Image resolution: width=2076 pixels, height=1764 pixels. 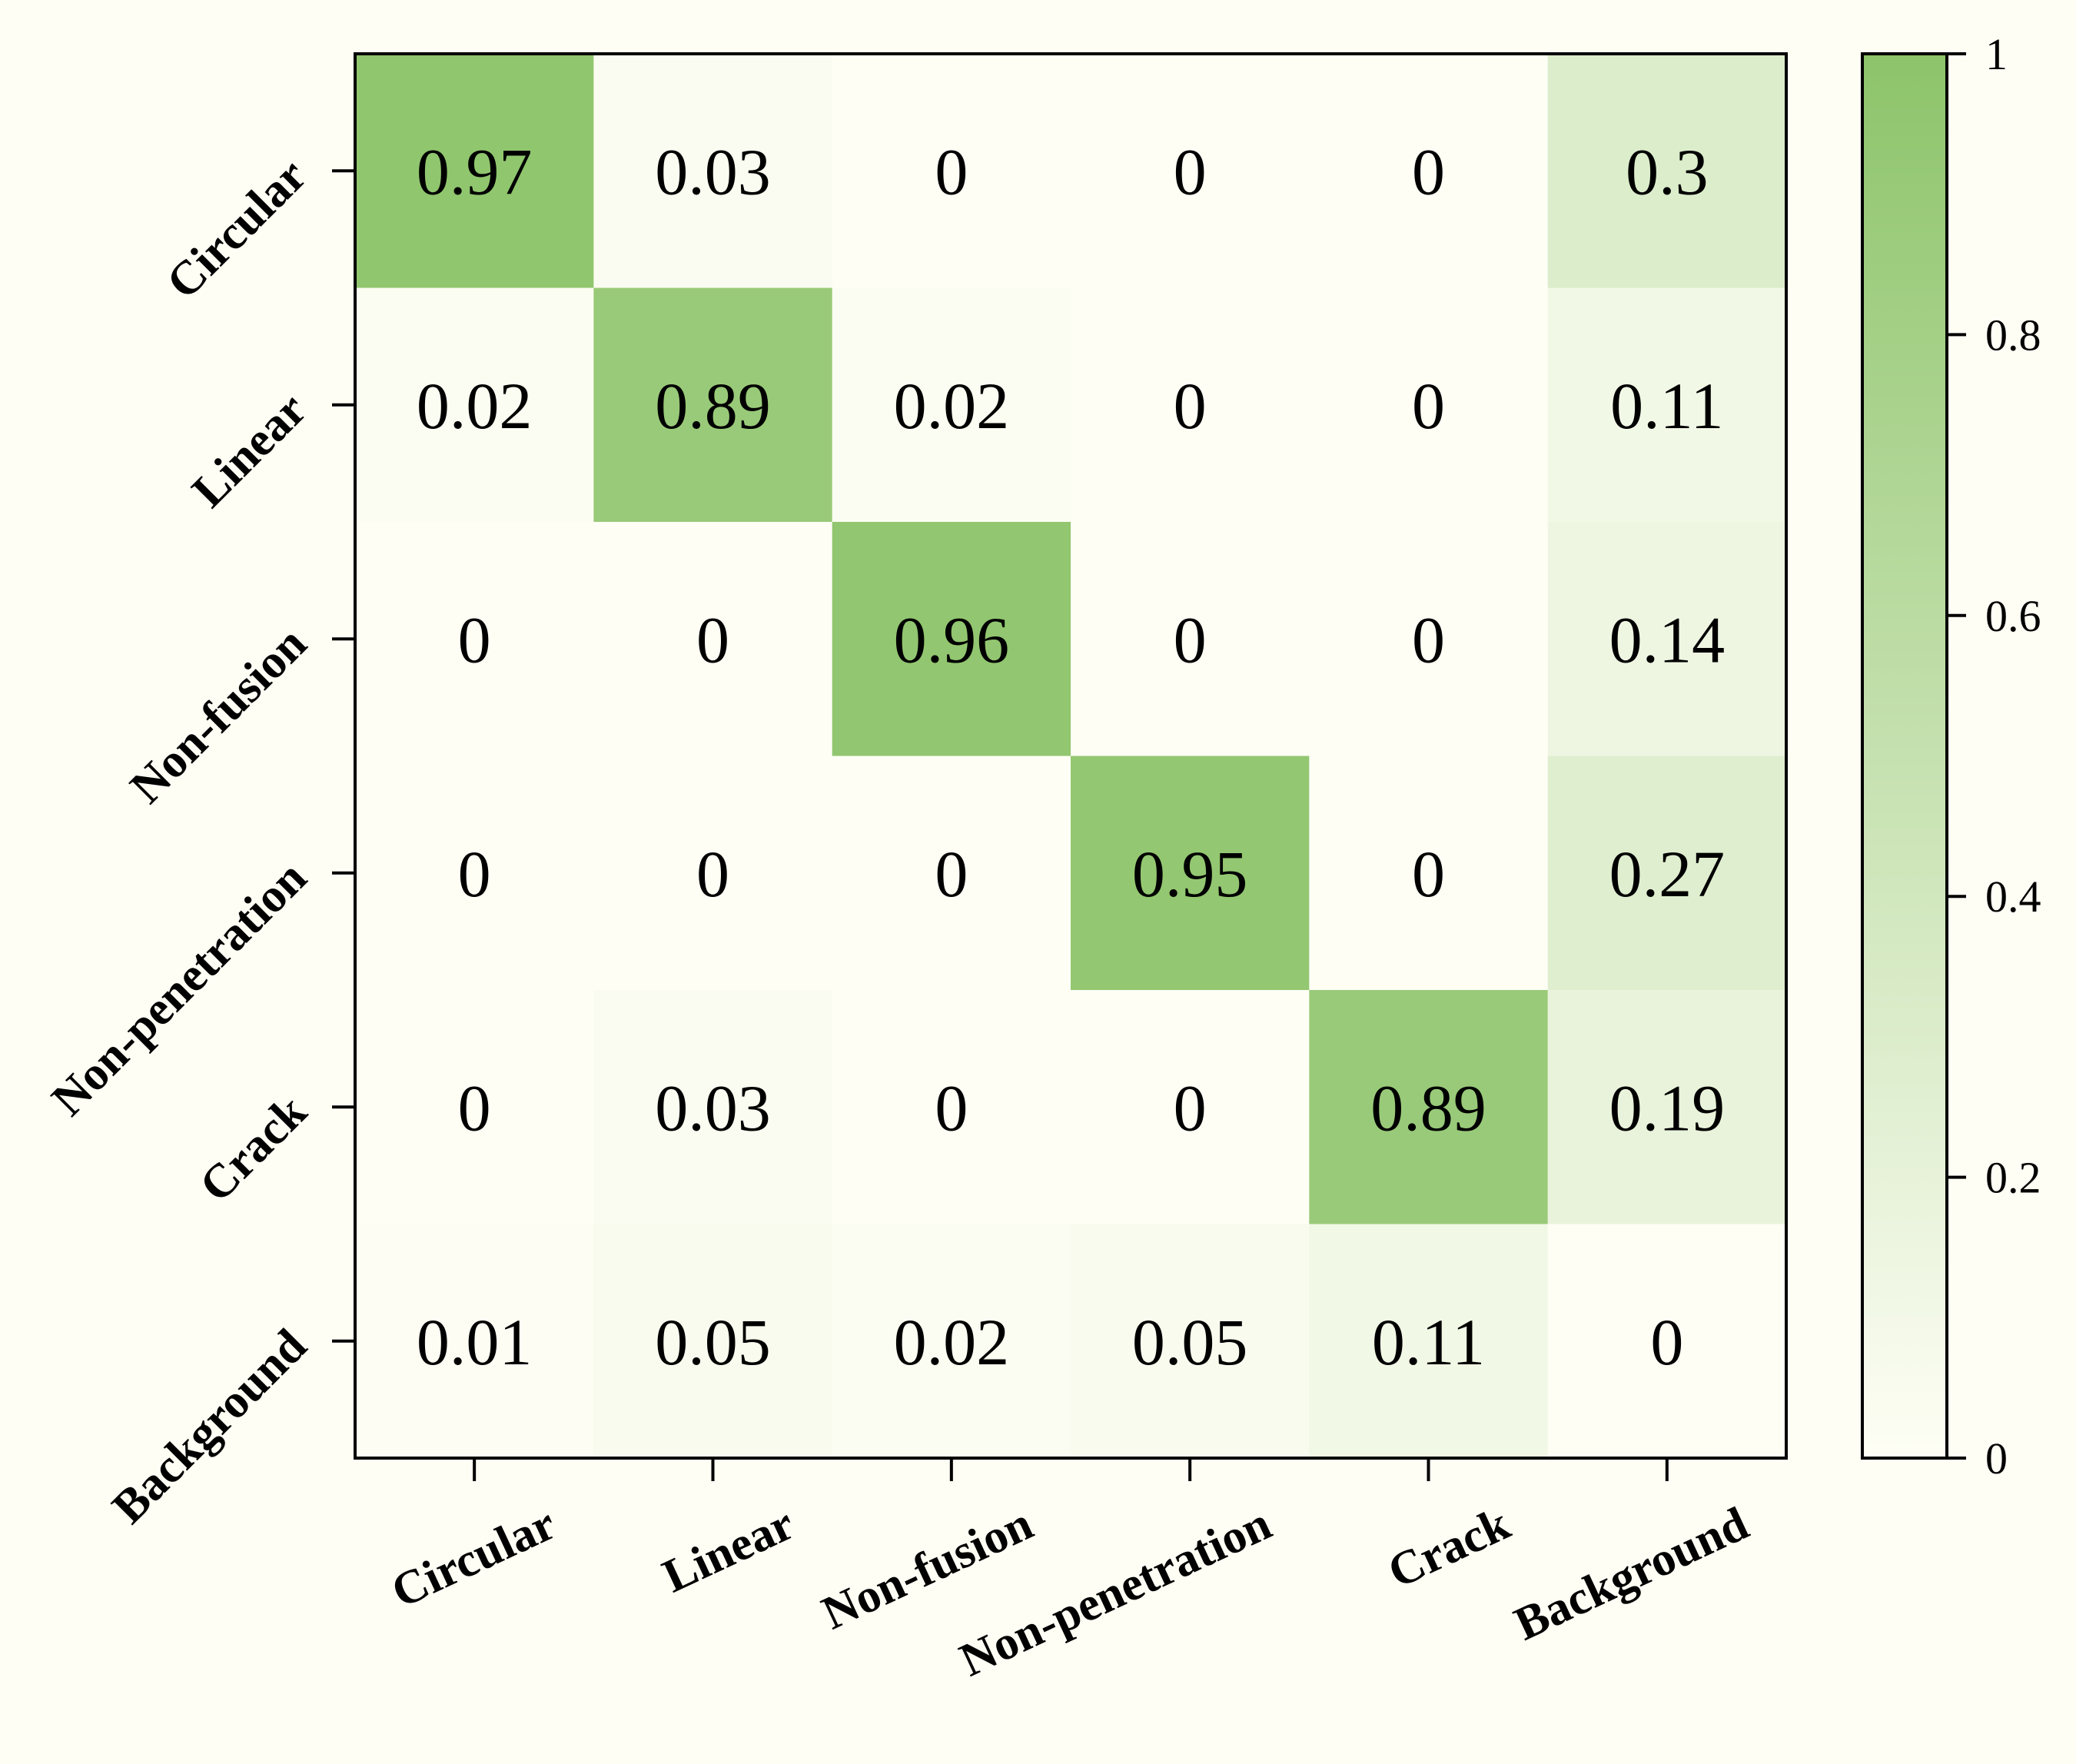 What do you see at coordinates (2013, 335) in the screenshot?
I see `colorbar-tick-label: 0.8` at bounding box center [2013, 335].